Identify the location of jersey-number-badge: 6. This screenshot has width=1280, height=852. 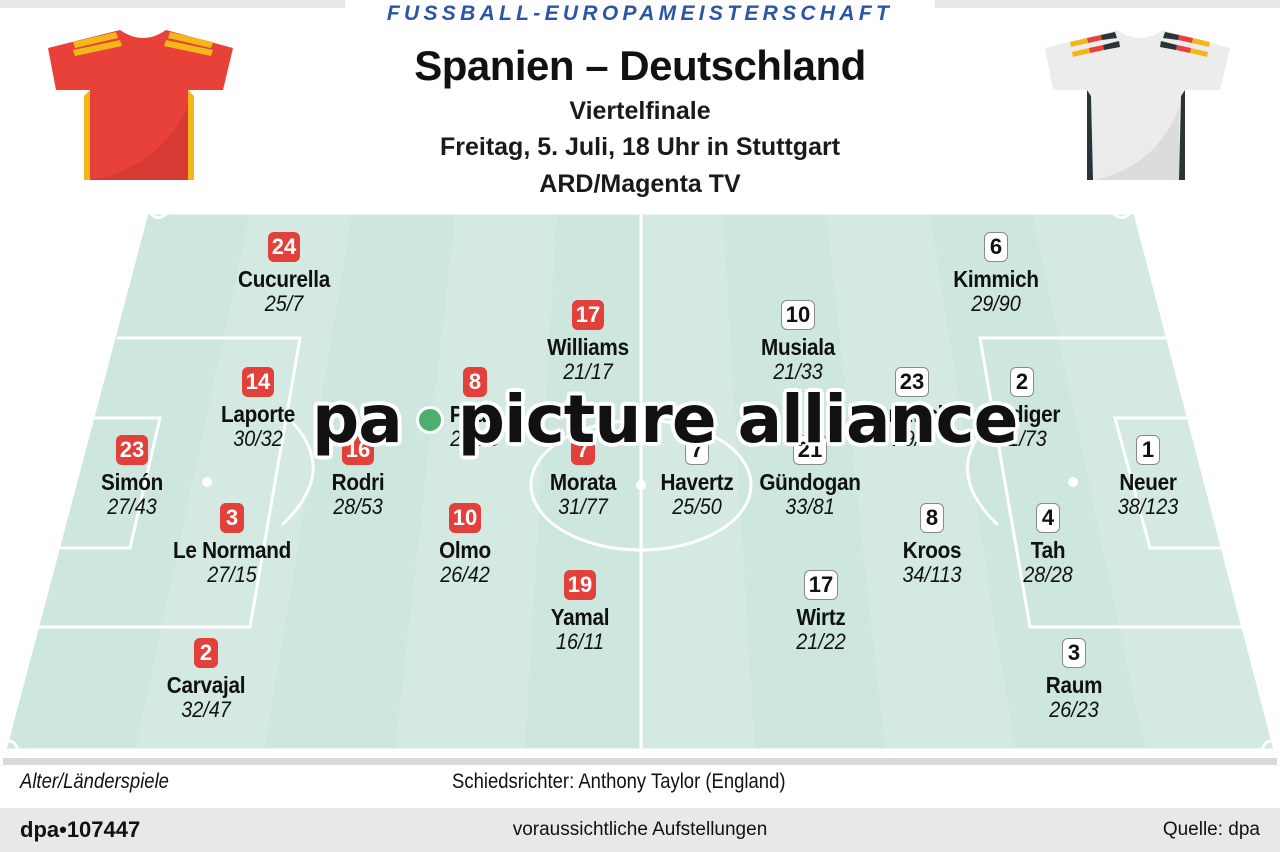
(996, 247).